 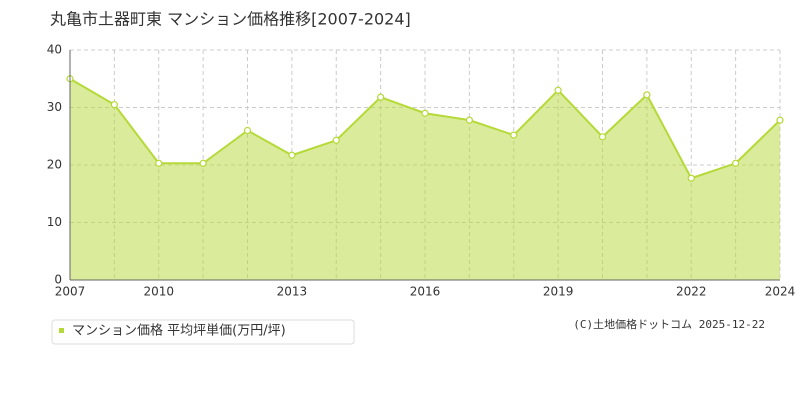 What do you see at coordinates (691, 292) in the screenshot?
I see `x-tick-label: 2022` at bounding box center [691, 292].